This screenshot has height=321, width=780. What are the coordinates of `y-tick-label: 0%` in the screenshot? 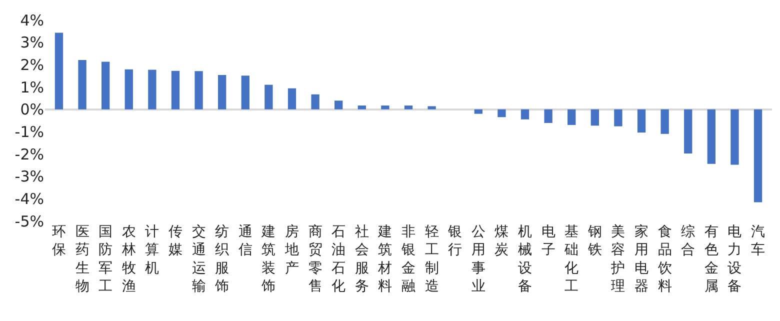 It's located at (32, 109).